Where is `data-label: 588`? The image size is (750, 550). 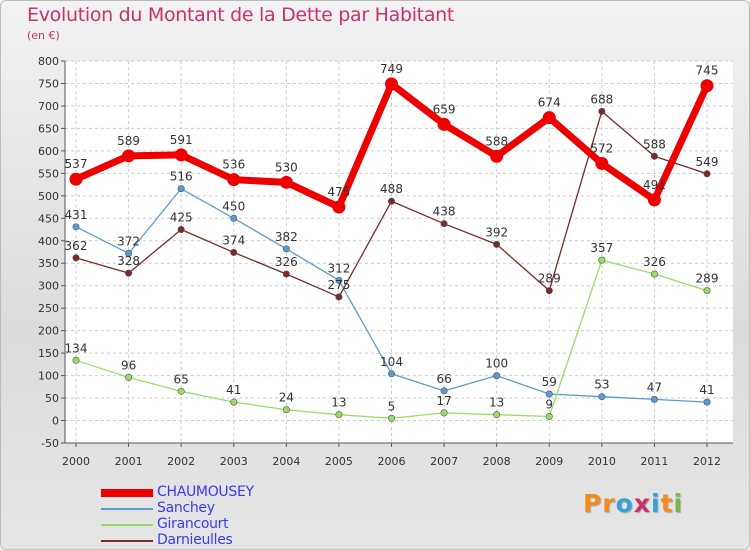
data-label: 588 is located at coordinates (496, 141).